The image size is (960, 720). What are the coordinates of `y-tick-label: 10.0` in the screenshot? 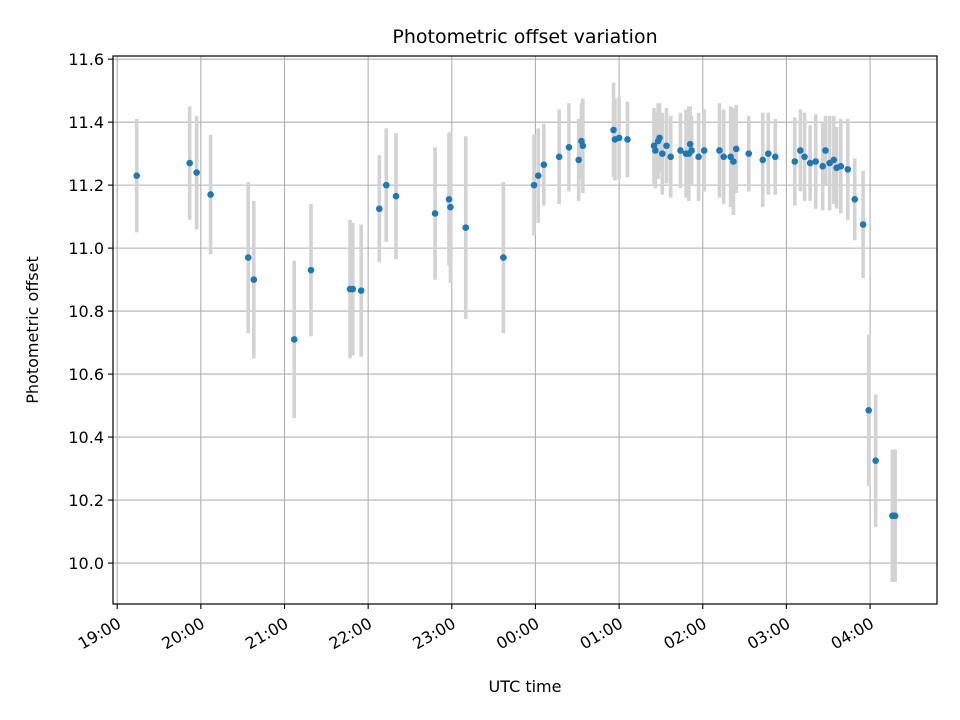 It's located at (86, 563).